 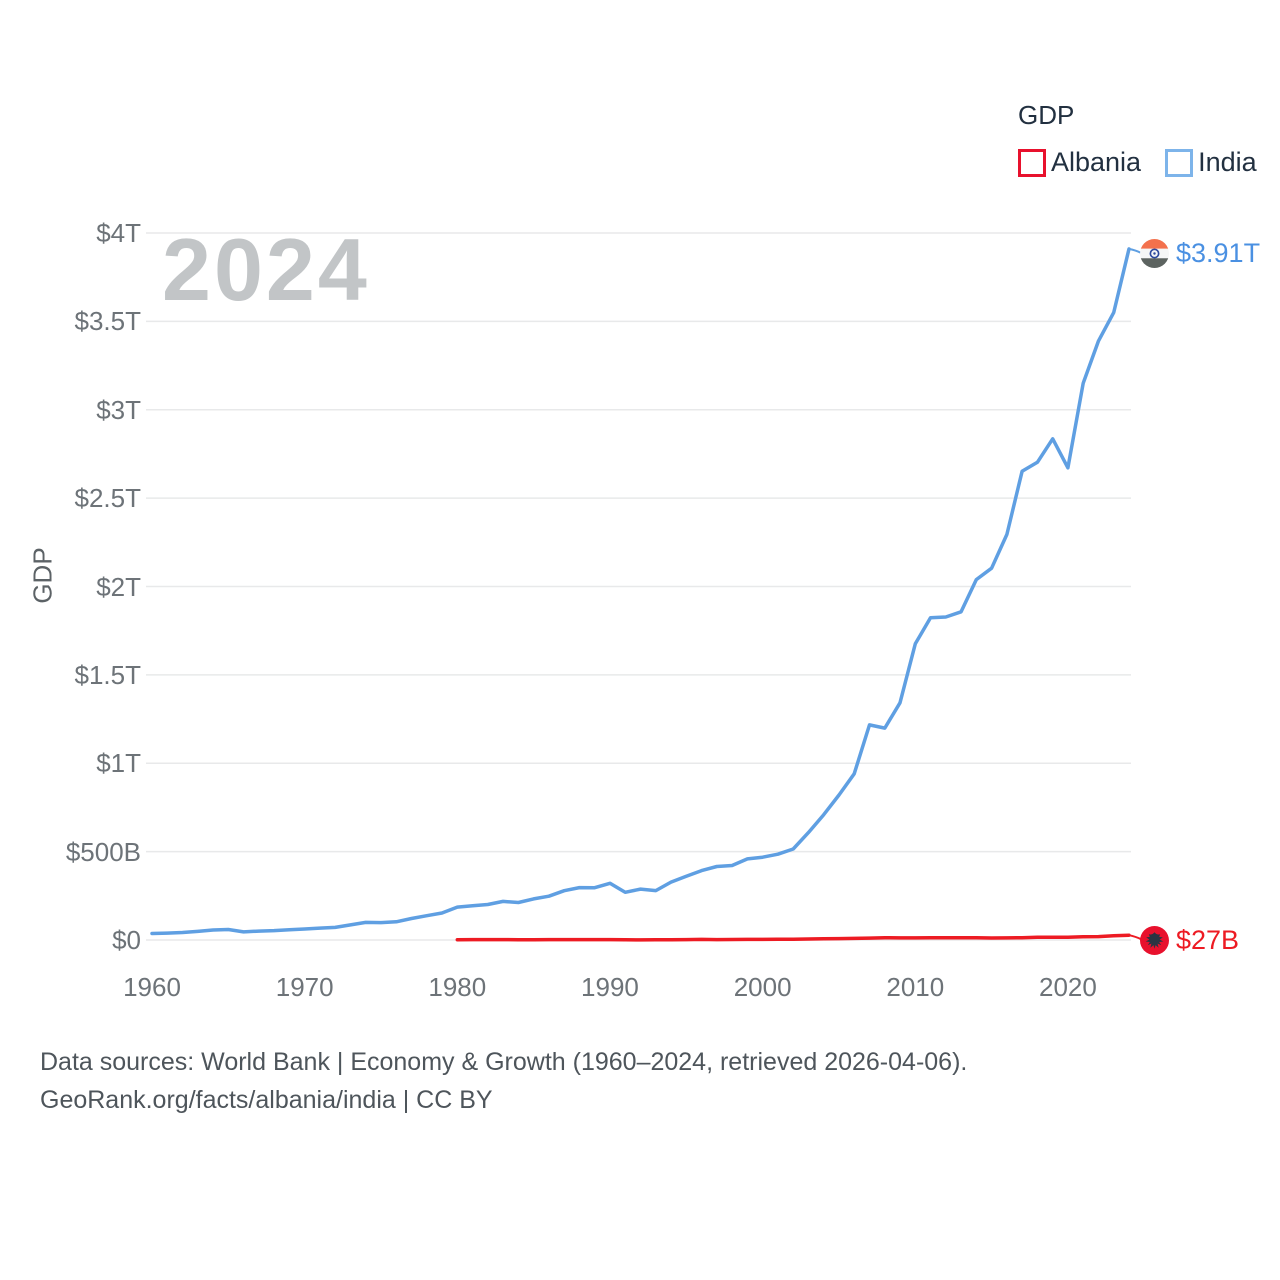 I want to click on albania-flag-icon, so click(x=1154, y=940).